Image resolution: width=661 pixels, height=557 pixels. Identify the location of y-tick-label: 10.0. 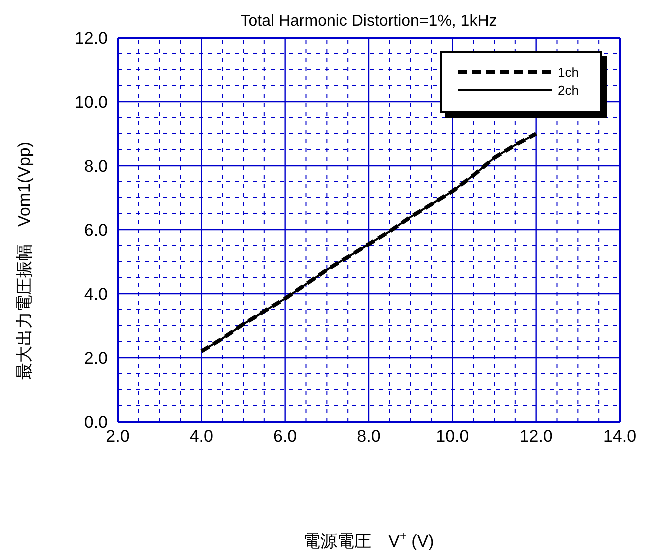
(91, 102).